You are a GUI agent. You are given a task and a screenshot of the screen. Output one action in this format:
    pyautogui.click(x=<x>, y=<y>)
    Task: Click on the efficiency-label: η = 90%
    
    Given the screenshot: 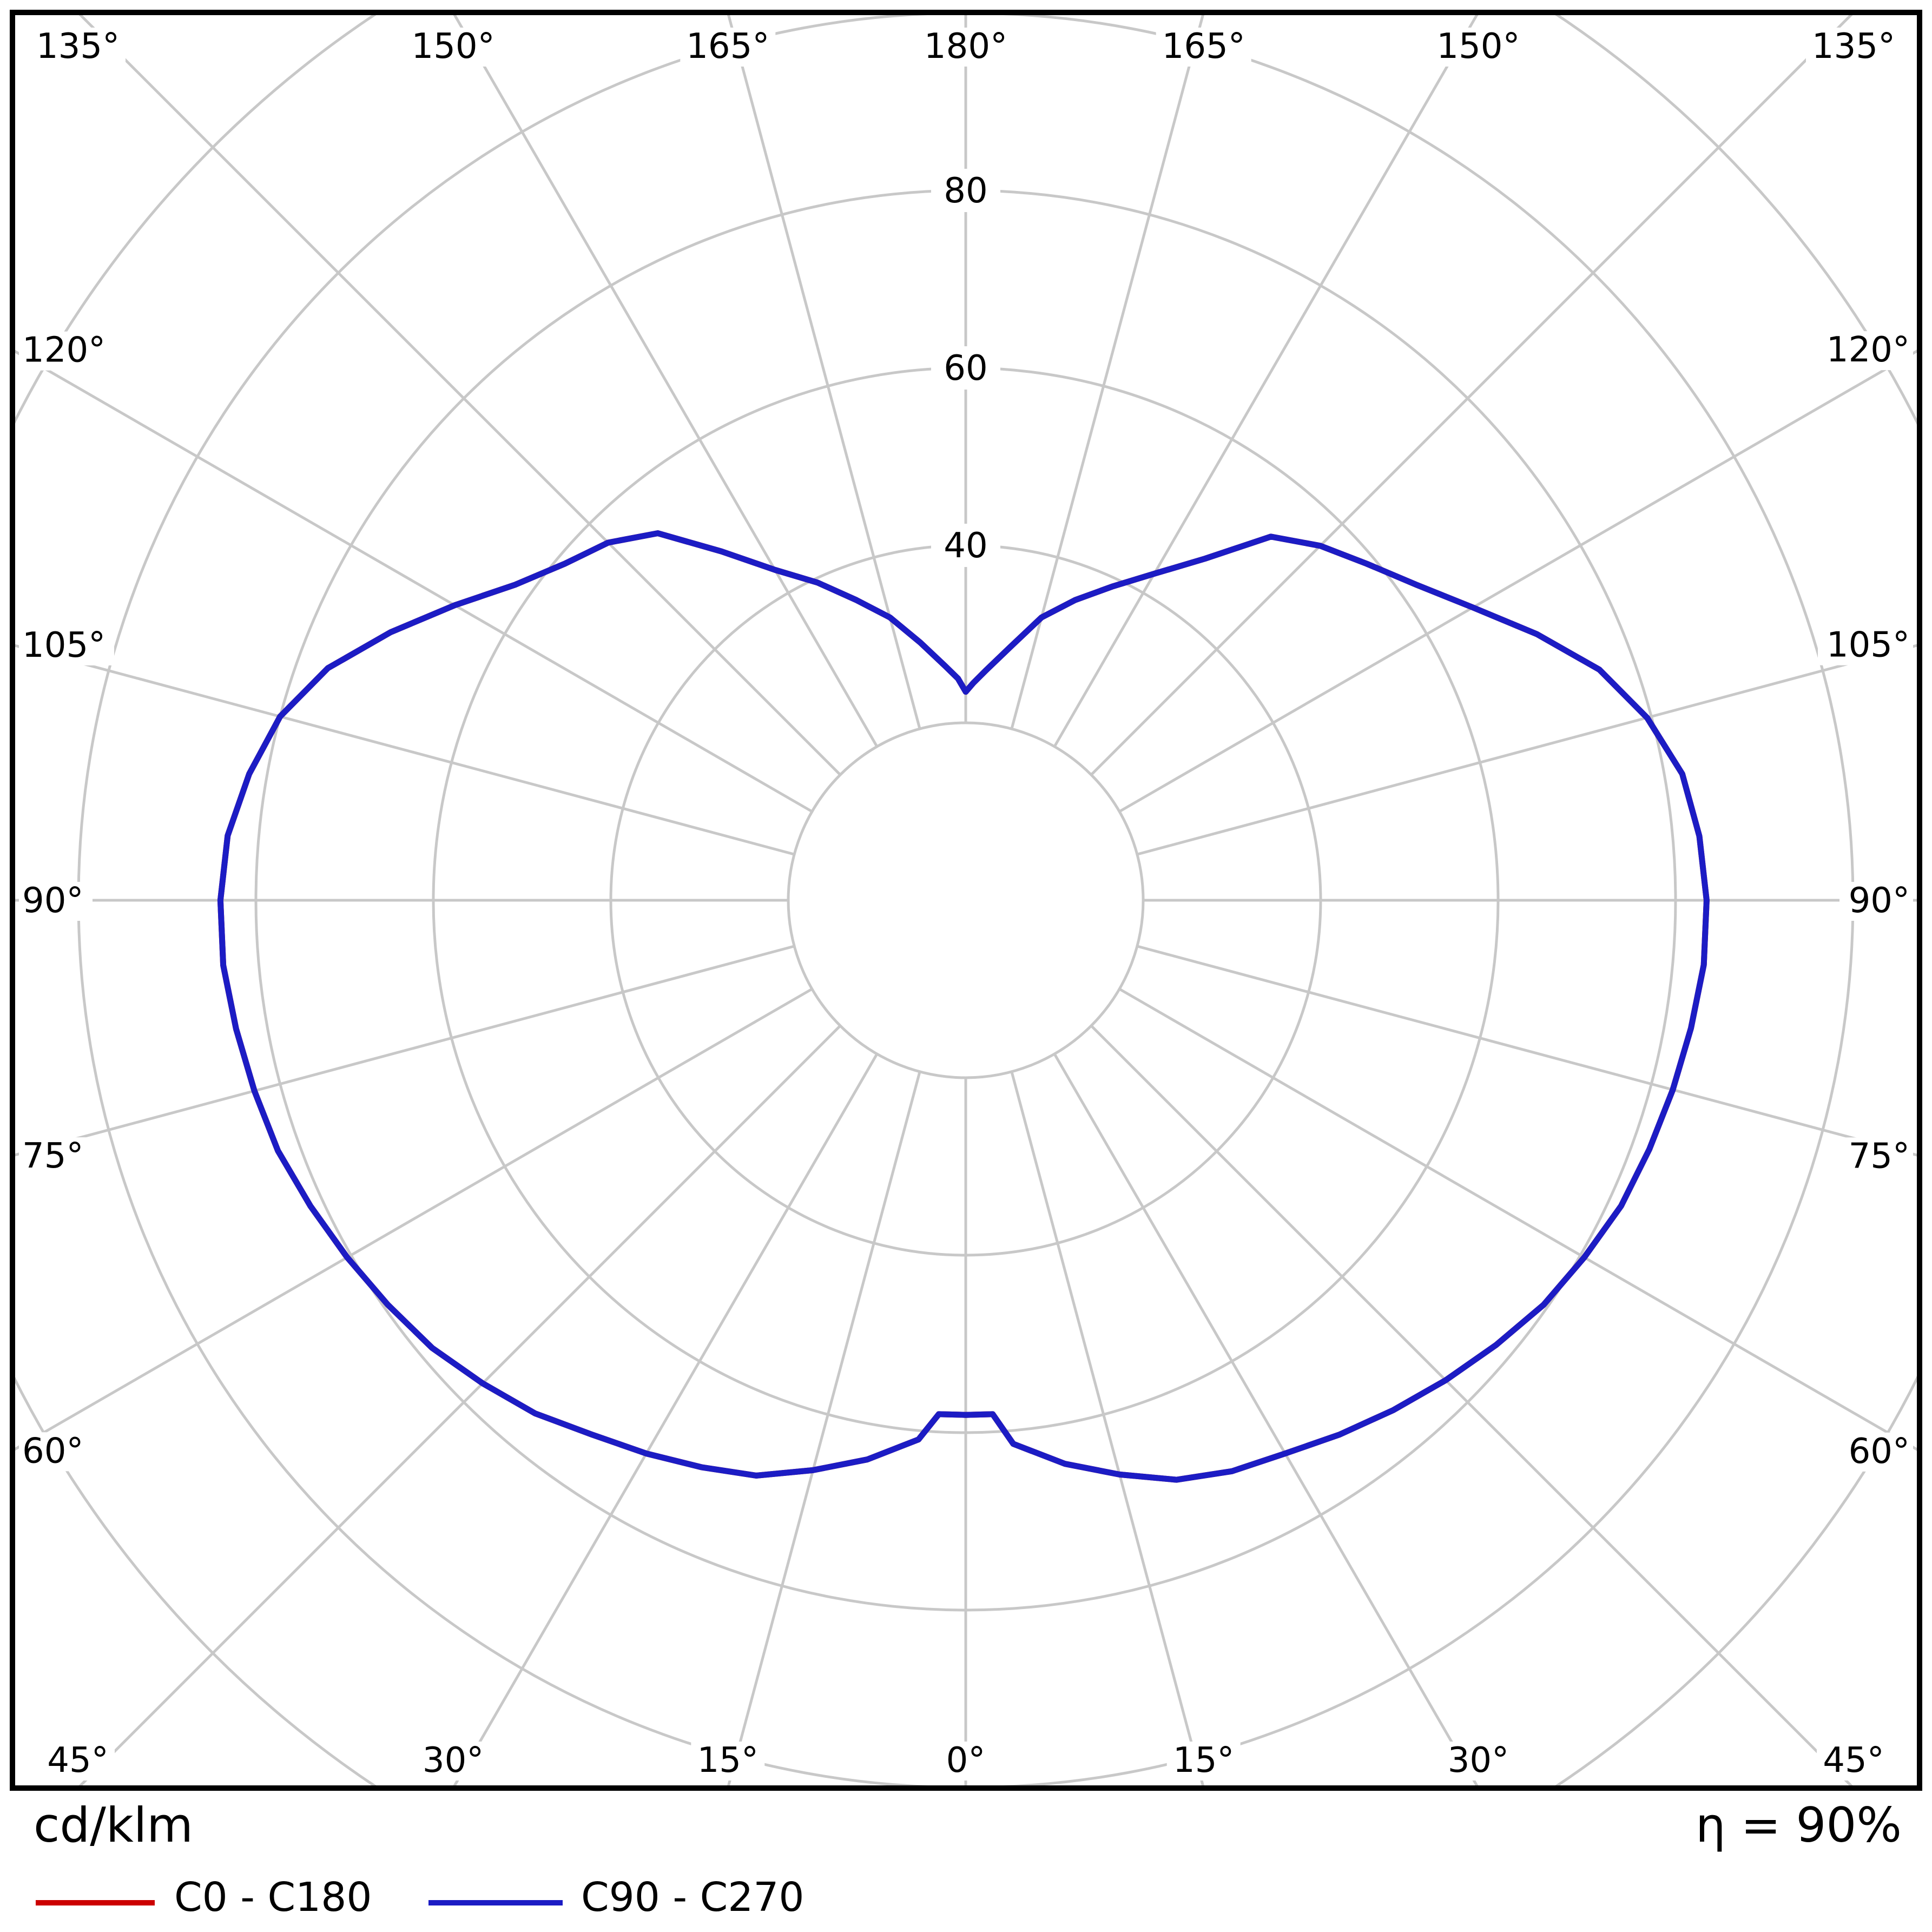 What is the action you would take?
    pyautogui.click(x=1798, y=1825)
    